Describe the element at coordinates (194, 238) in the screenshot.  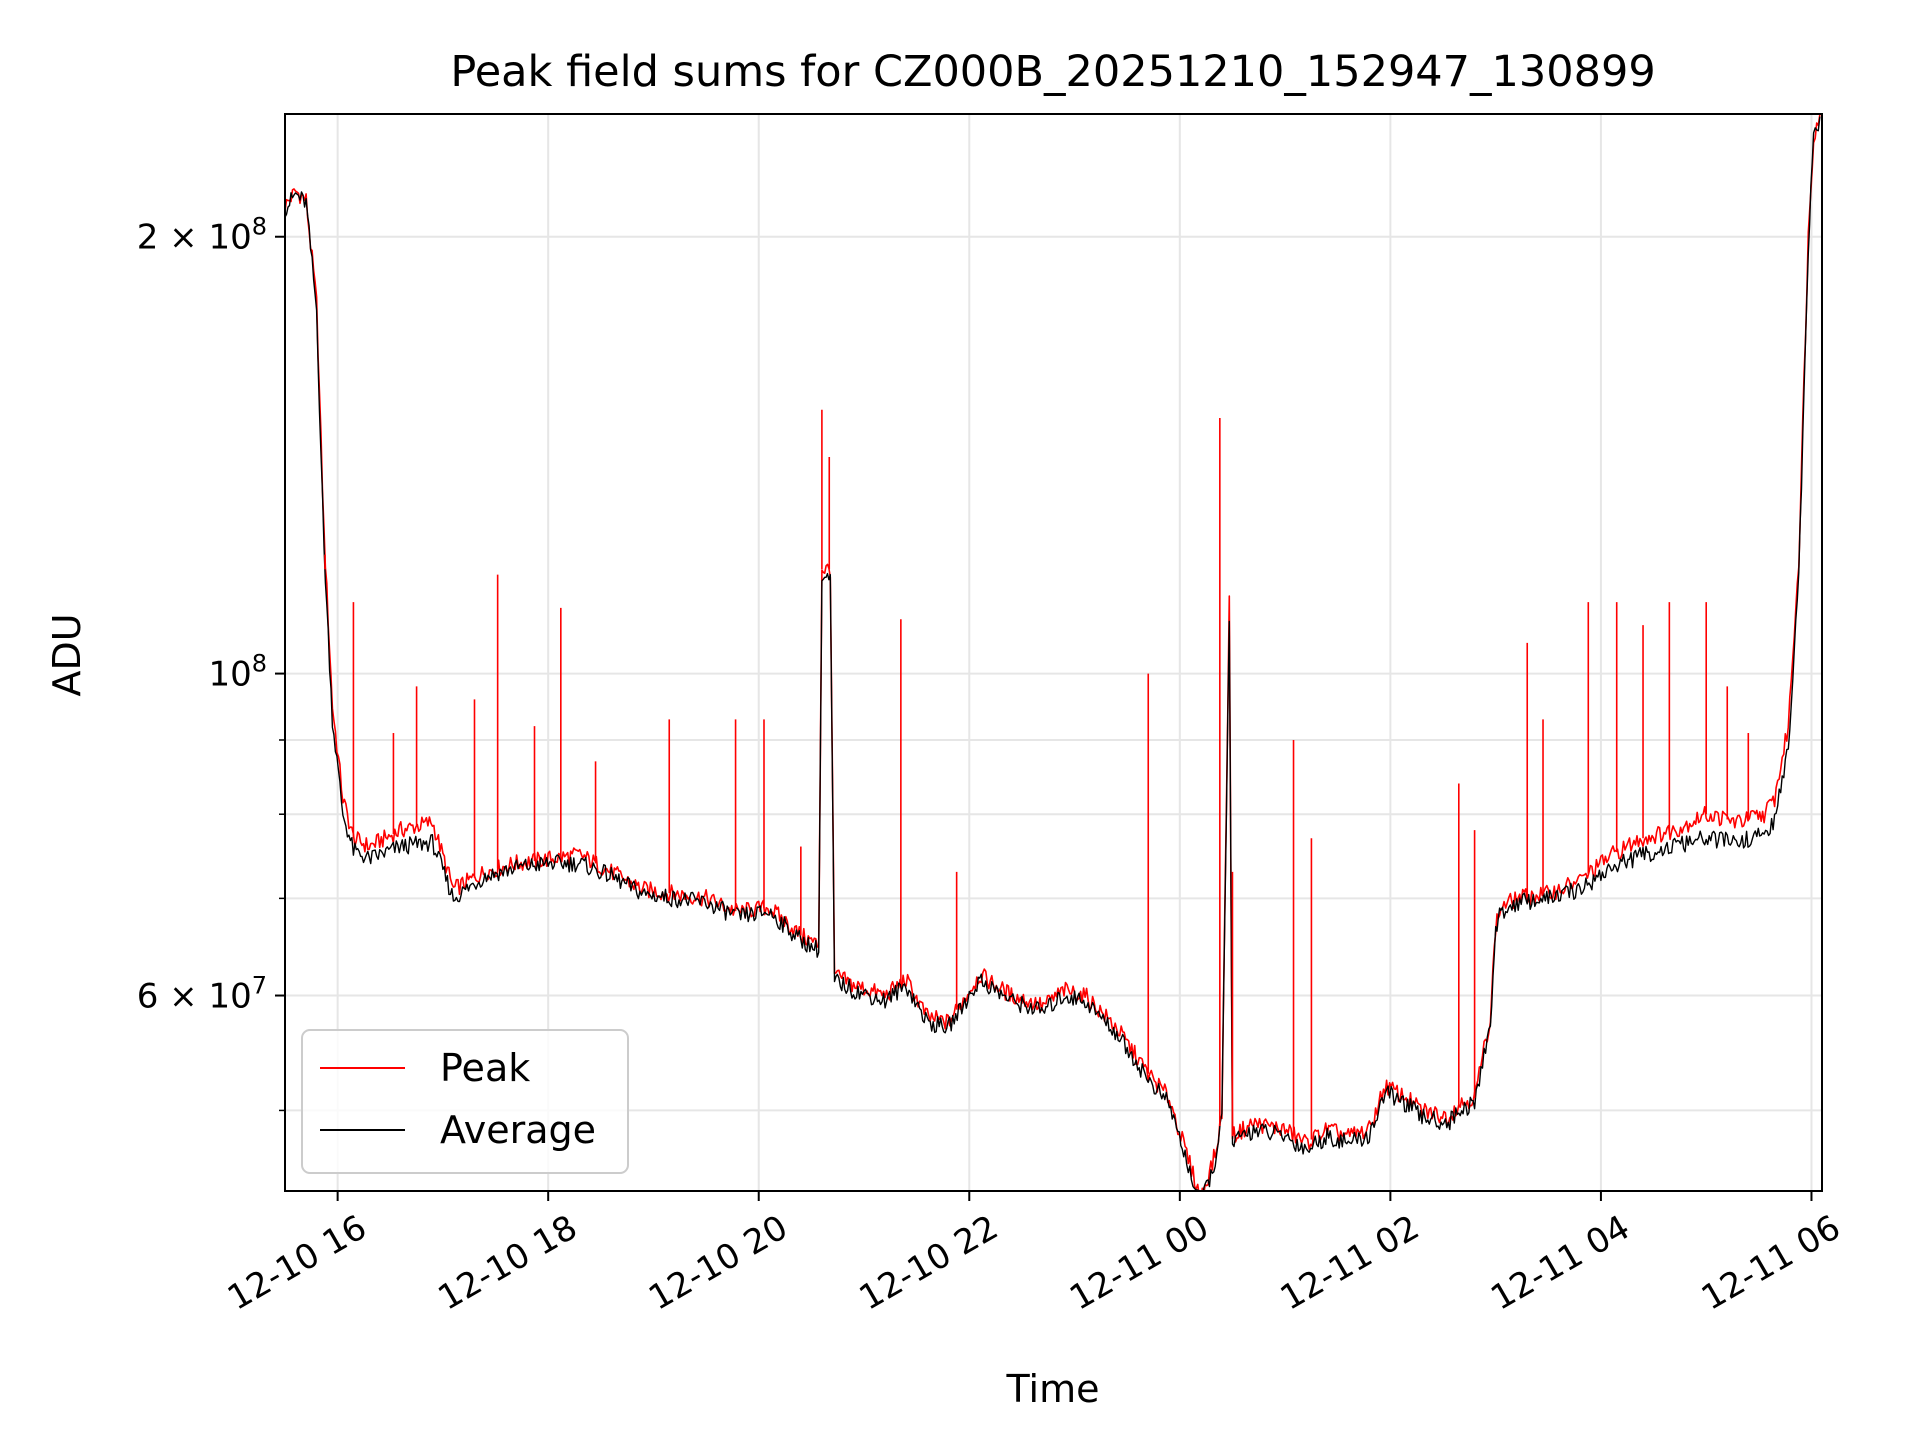
I see `y-tick-label-base: 2 × 10` at that location.